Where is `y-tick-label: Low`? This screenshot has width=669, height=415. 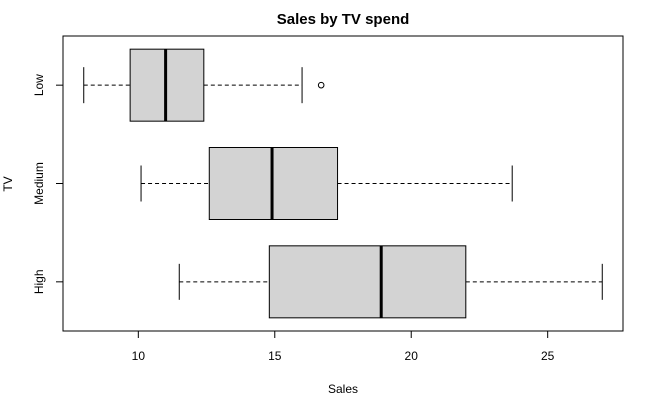
y-tick-label: Low is located at coordinates (39, 85).